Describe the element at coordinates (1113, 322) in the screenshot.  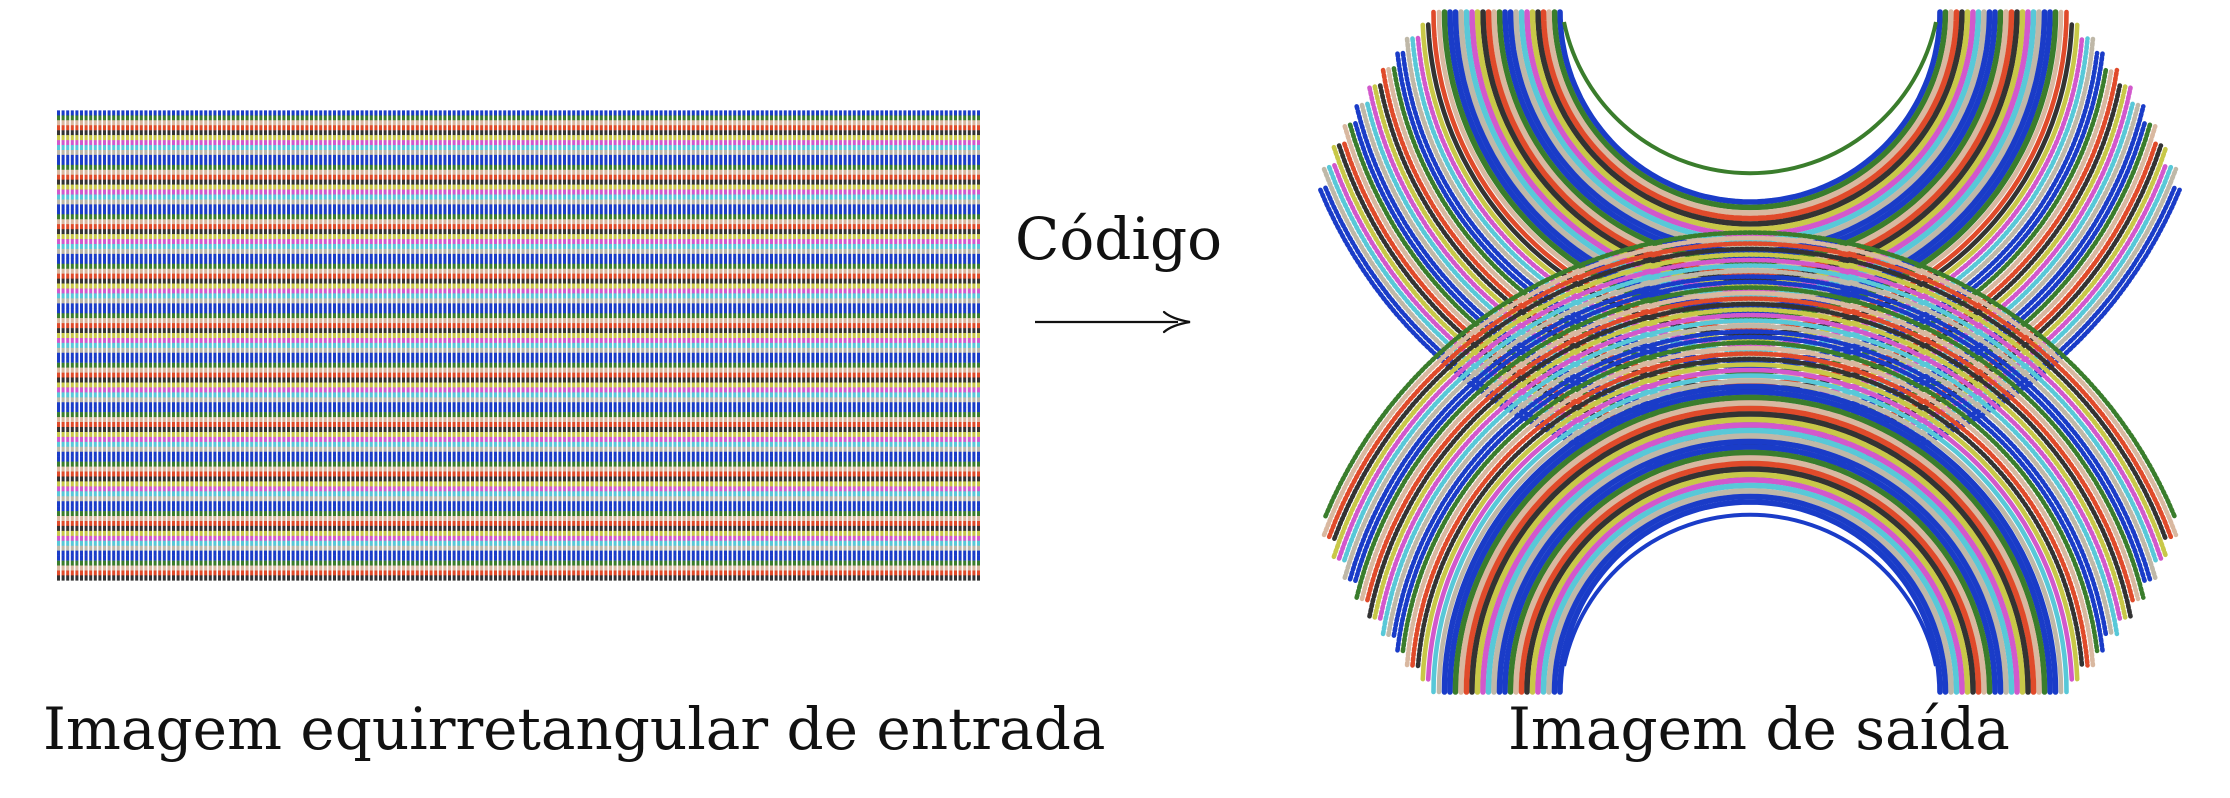
I see `right-arrow-icon` at that location.